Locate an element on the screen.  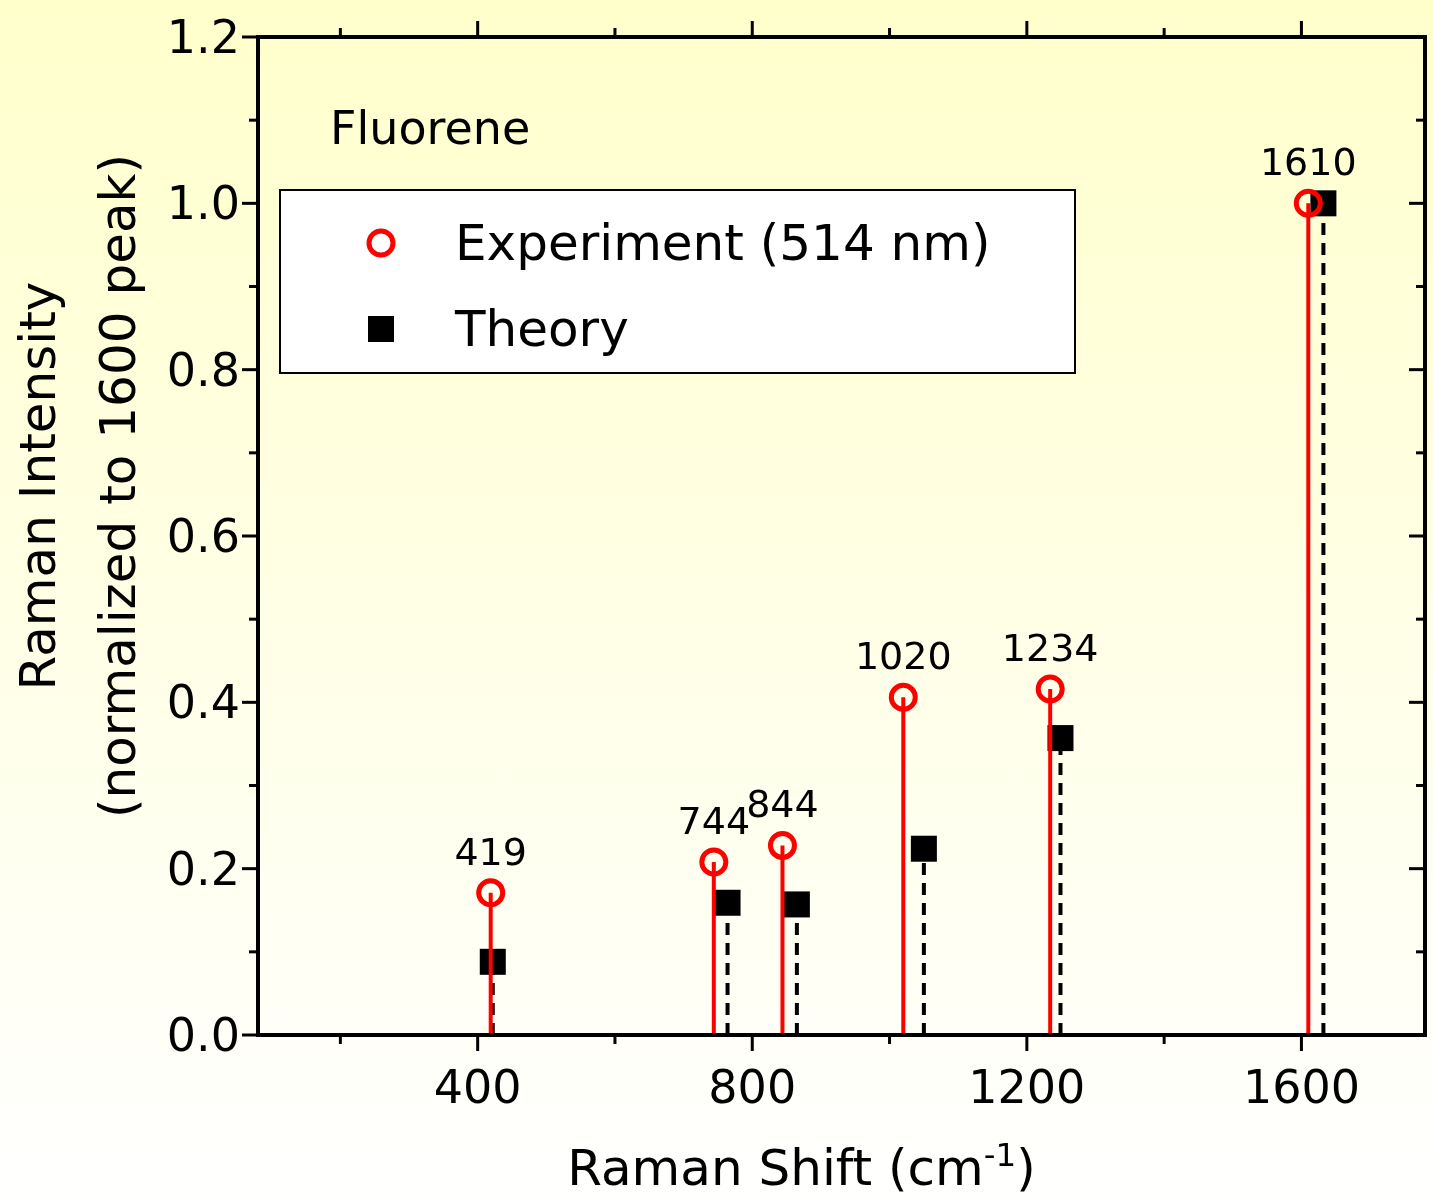
x-tick-label: 1200 is located at coordinates (1027, 1087).